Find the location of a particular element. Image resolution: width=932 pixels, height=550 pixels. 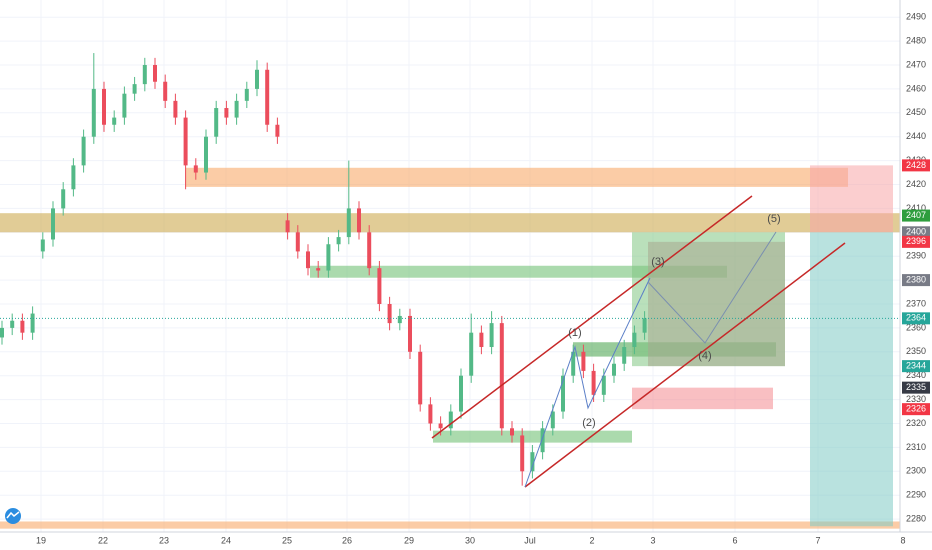

y-tick-label: 2370 is located at coordinates (916, 303).